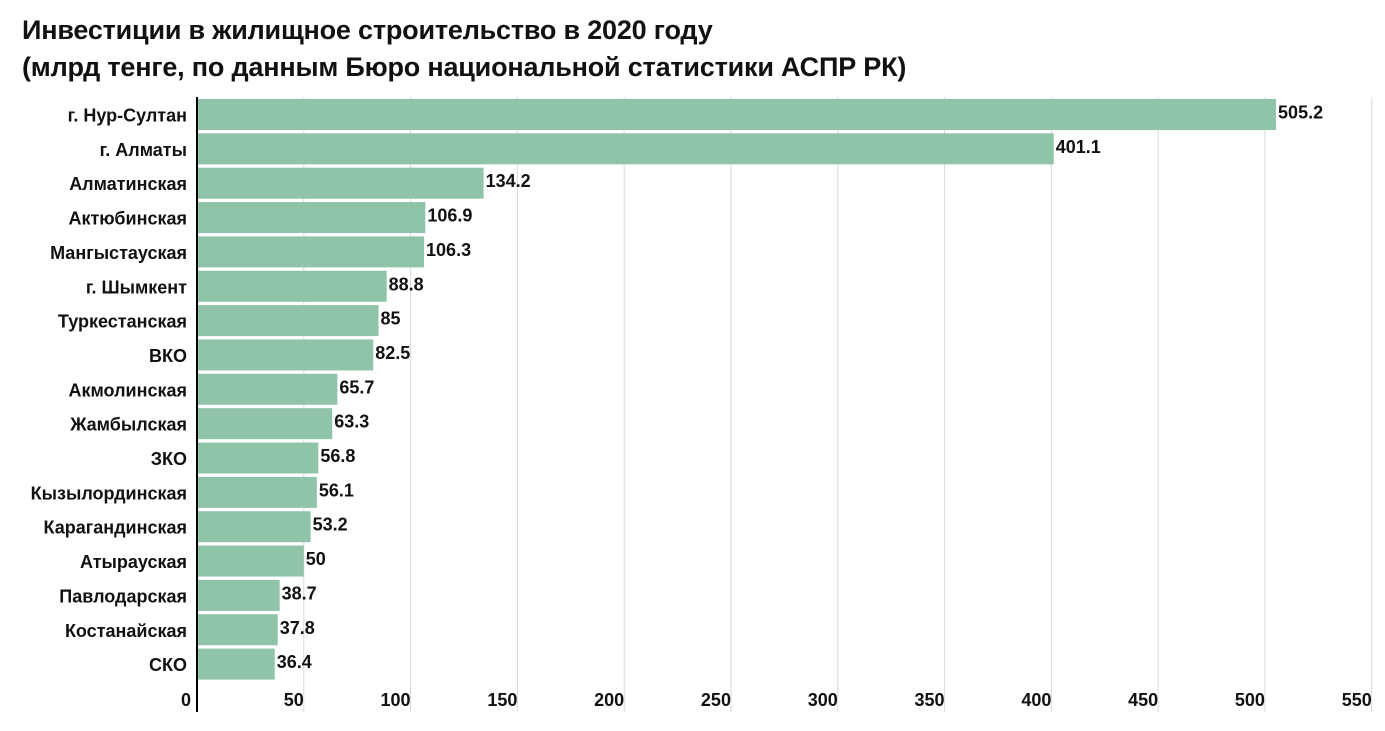  I want to click on x-tick-label: 300, so click(823, 700).